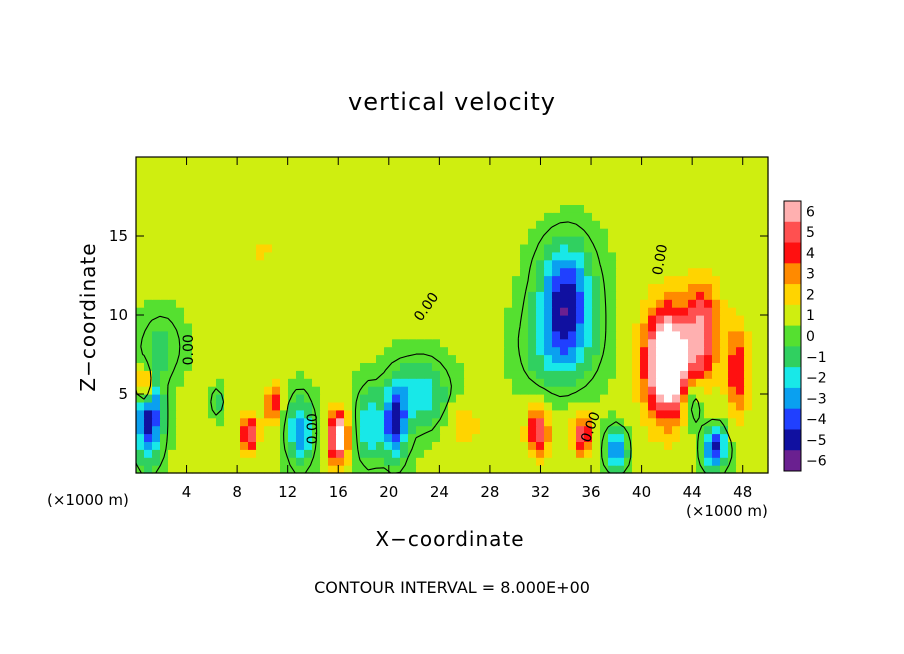  I want to click on colorbar-label: −2, so click(816, 379).